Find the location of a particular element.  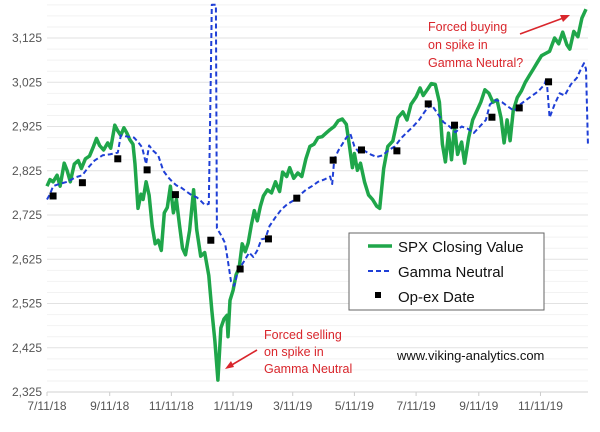

x-tick-label: 9/11/18 is located at coordinates (109, 406).